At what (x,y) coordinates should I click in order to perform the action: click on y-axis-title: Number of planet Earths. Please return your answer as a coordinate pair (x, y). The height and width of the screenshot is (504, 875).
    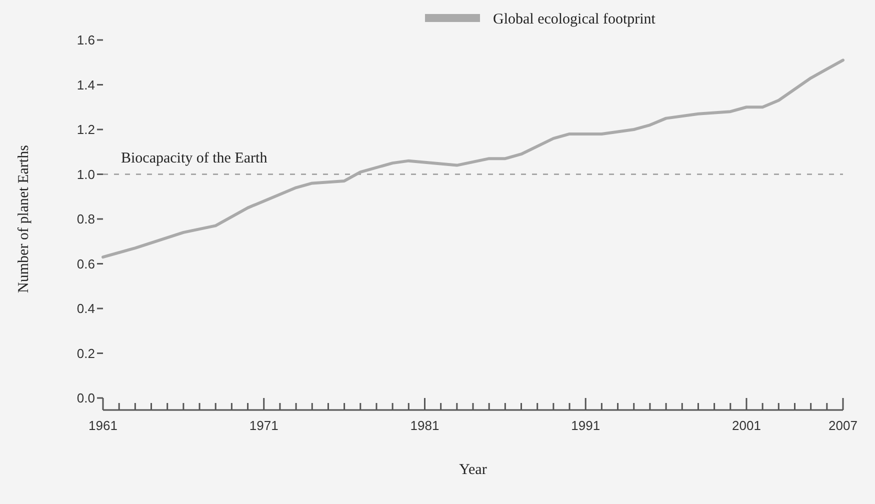
    Looking at the image, I should click on (24, 218).